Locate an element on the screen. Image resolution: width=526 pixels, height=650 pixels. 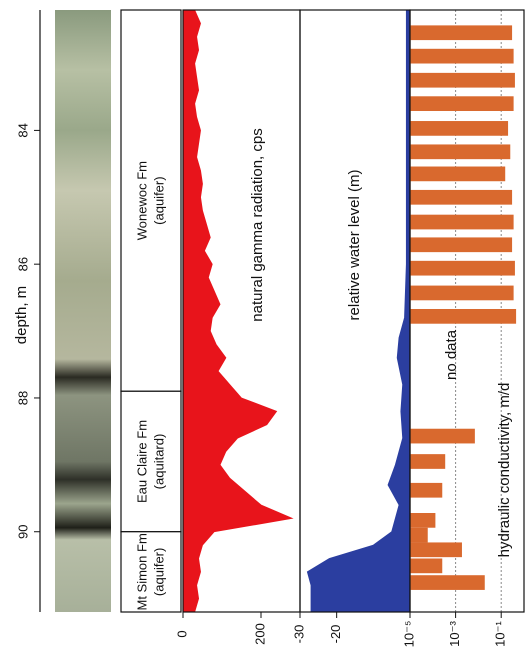
formation-note: (aquitard) is located at coordinates (158, 462).